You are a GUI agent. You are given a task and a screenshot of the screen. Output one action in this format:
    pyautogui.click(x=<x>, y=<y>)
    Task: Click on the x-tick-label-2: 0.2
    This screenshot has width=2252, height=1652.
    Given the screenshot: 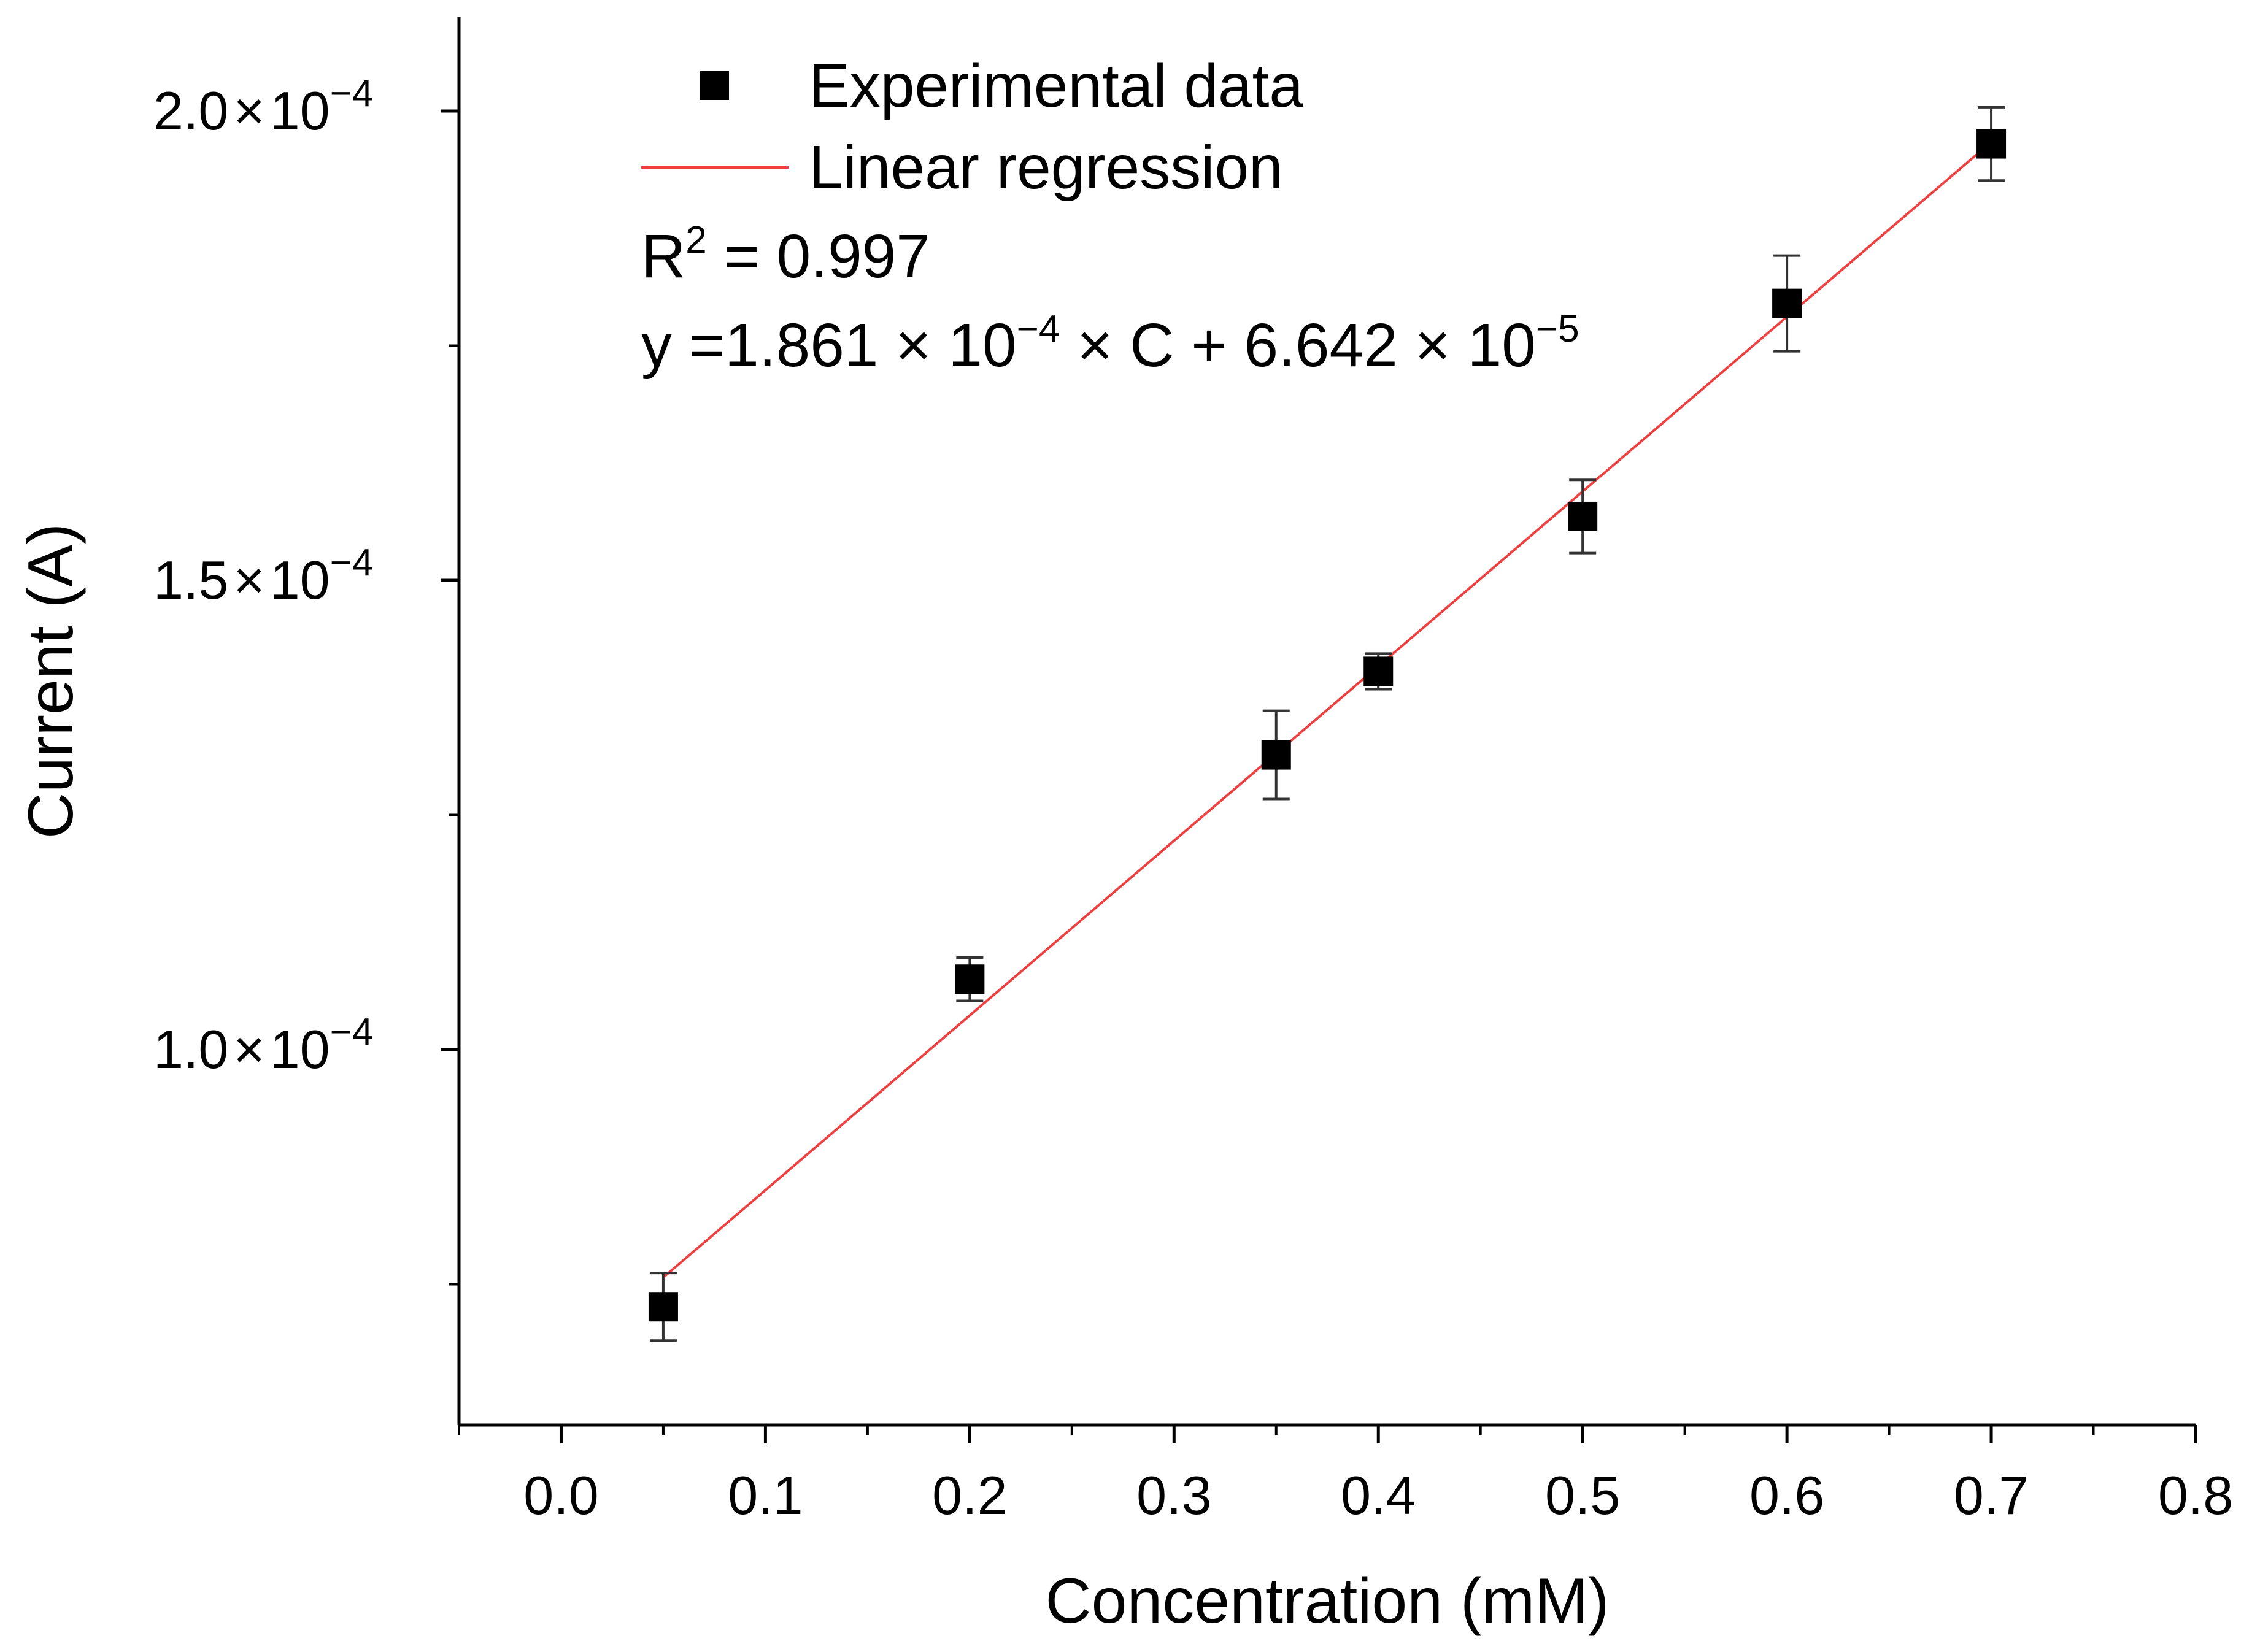 What is the action you would take?
    pyautogui.click(x=969, y=1495)
    